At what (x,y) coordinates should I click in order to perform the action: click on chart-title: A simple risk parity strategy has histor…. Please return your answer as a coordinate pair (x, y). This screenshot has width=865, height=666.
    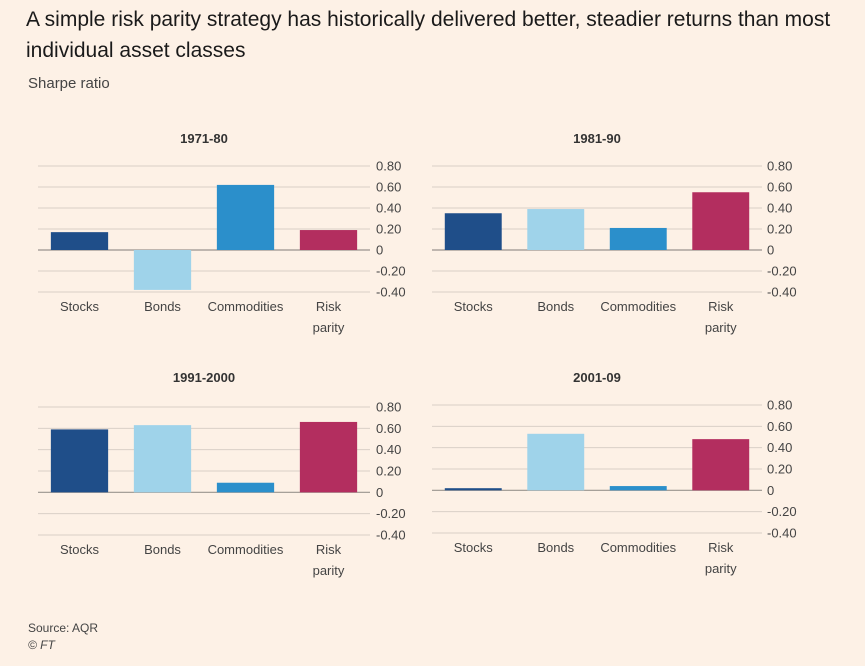
    Looking at the image, I should click on (428, 35).